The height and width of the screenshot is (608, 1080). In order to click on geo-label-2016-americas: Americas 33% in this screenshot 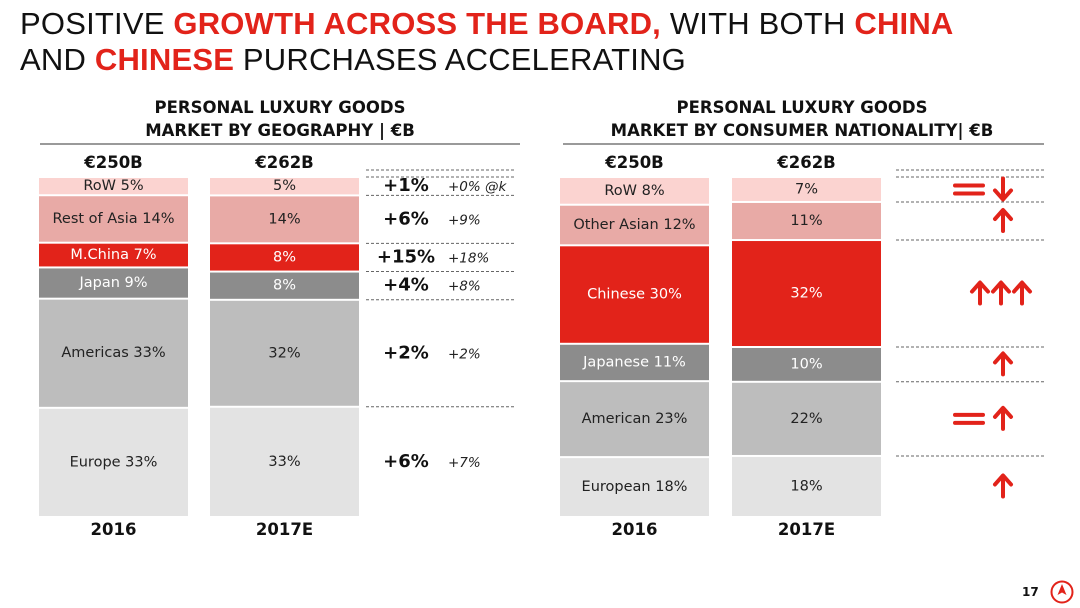, I will do `click(113, 353)`.